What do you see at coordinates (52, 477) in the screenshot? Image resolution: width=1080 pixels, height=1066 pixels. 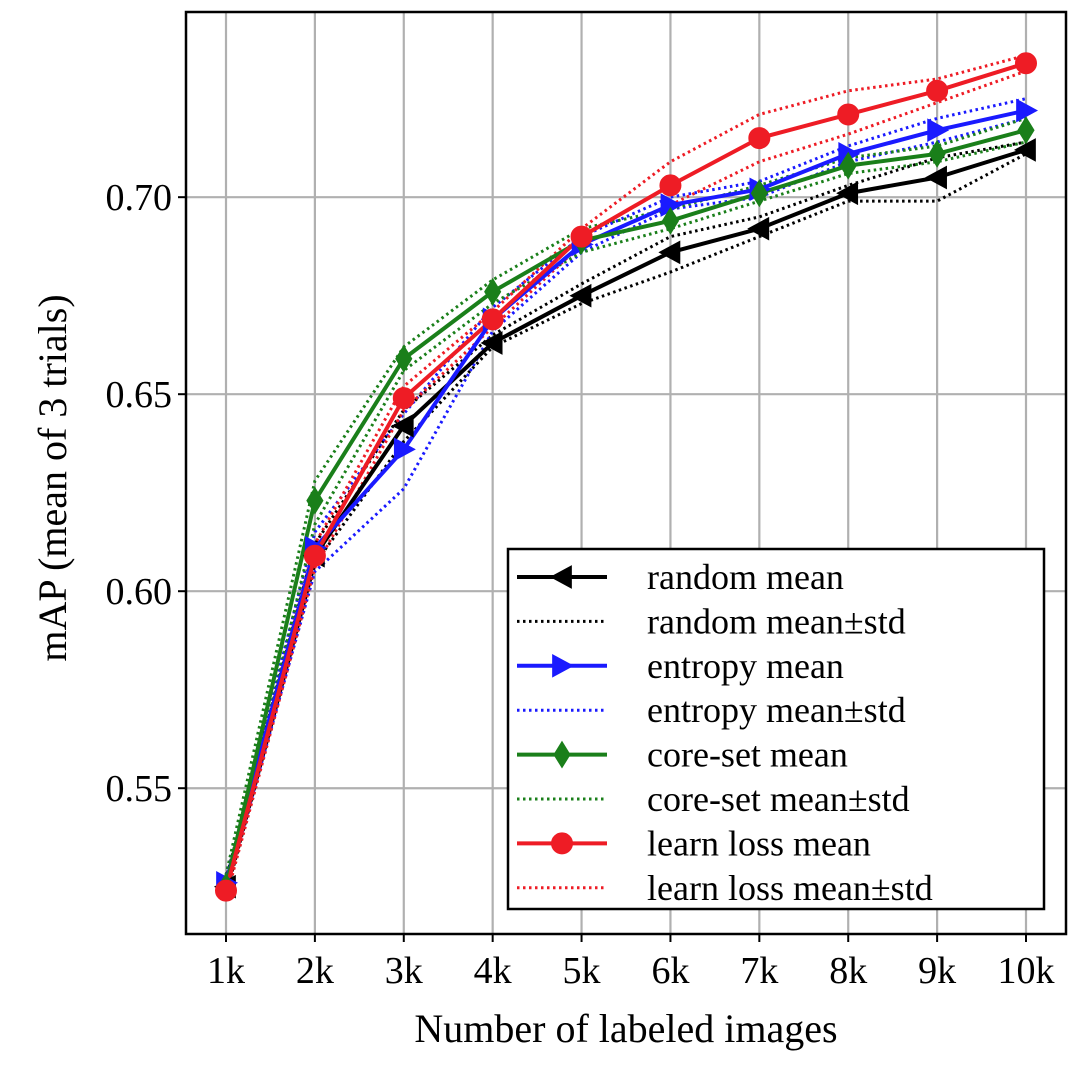 I see `y-axis-label: mAP (mean of 3 trials)` at bounding box center [52, 477].